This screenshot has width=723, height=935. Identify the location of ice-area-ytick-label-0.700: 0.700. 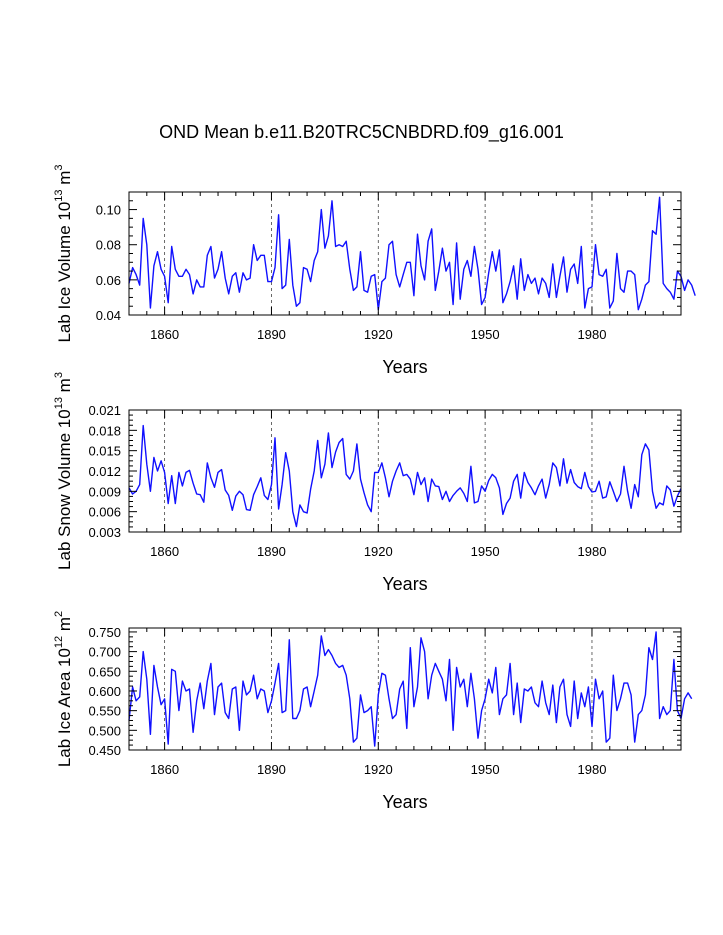
(104, 652).